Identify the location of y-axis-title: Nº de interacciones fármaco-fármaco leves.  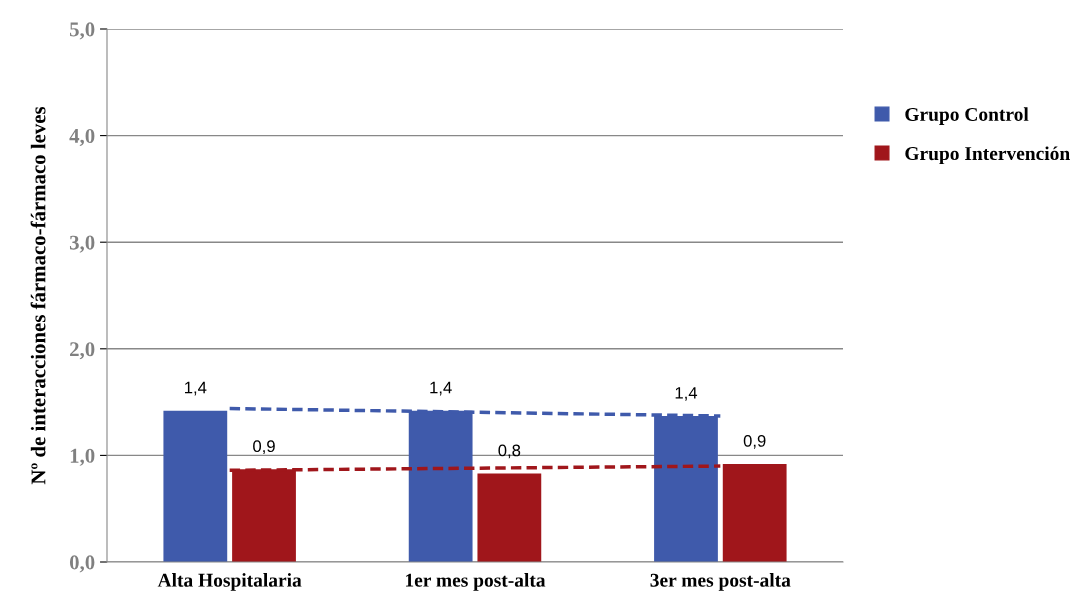
(38, 295).